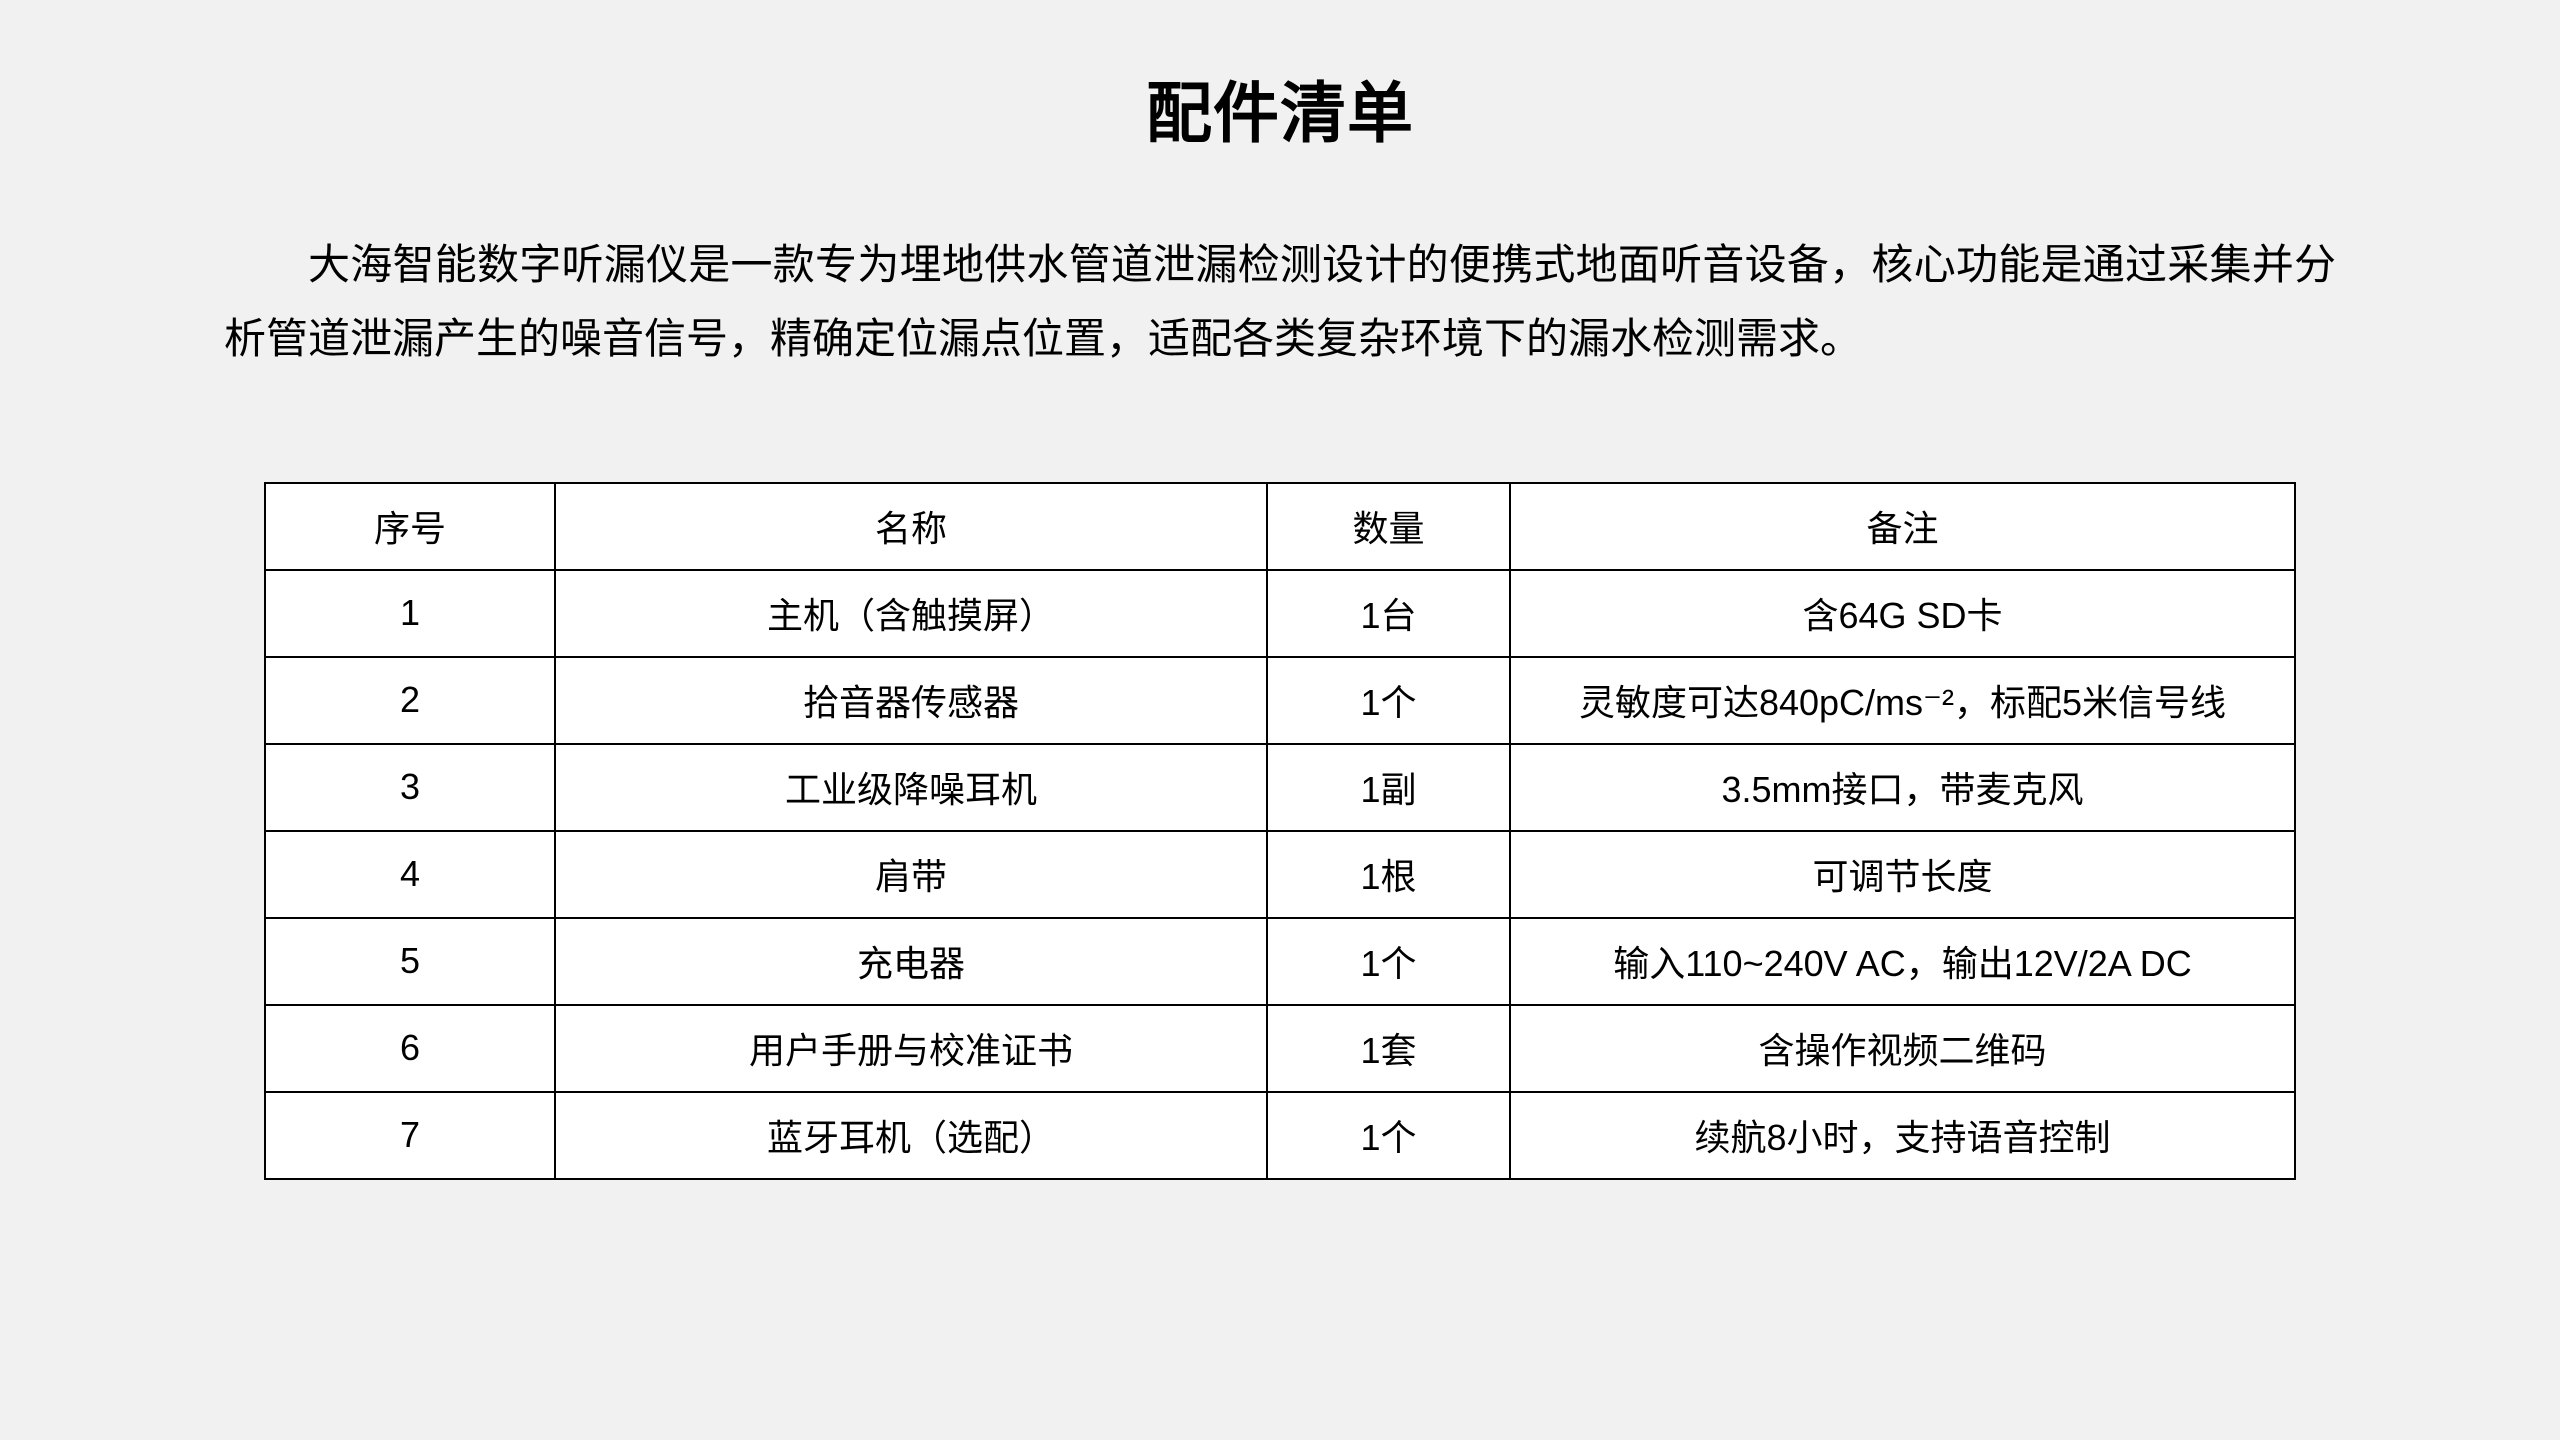 This screenshot has width=2560, height=1440. I want to click on cell-qty: 1台, so click(1388, 613).